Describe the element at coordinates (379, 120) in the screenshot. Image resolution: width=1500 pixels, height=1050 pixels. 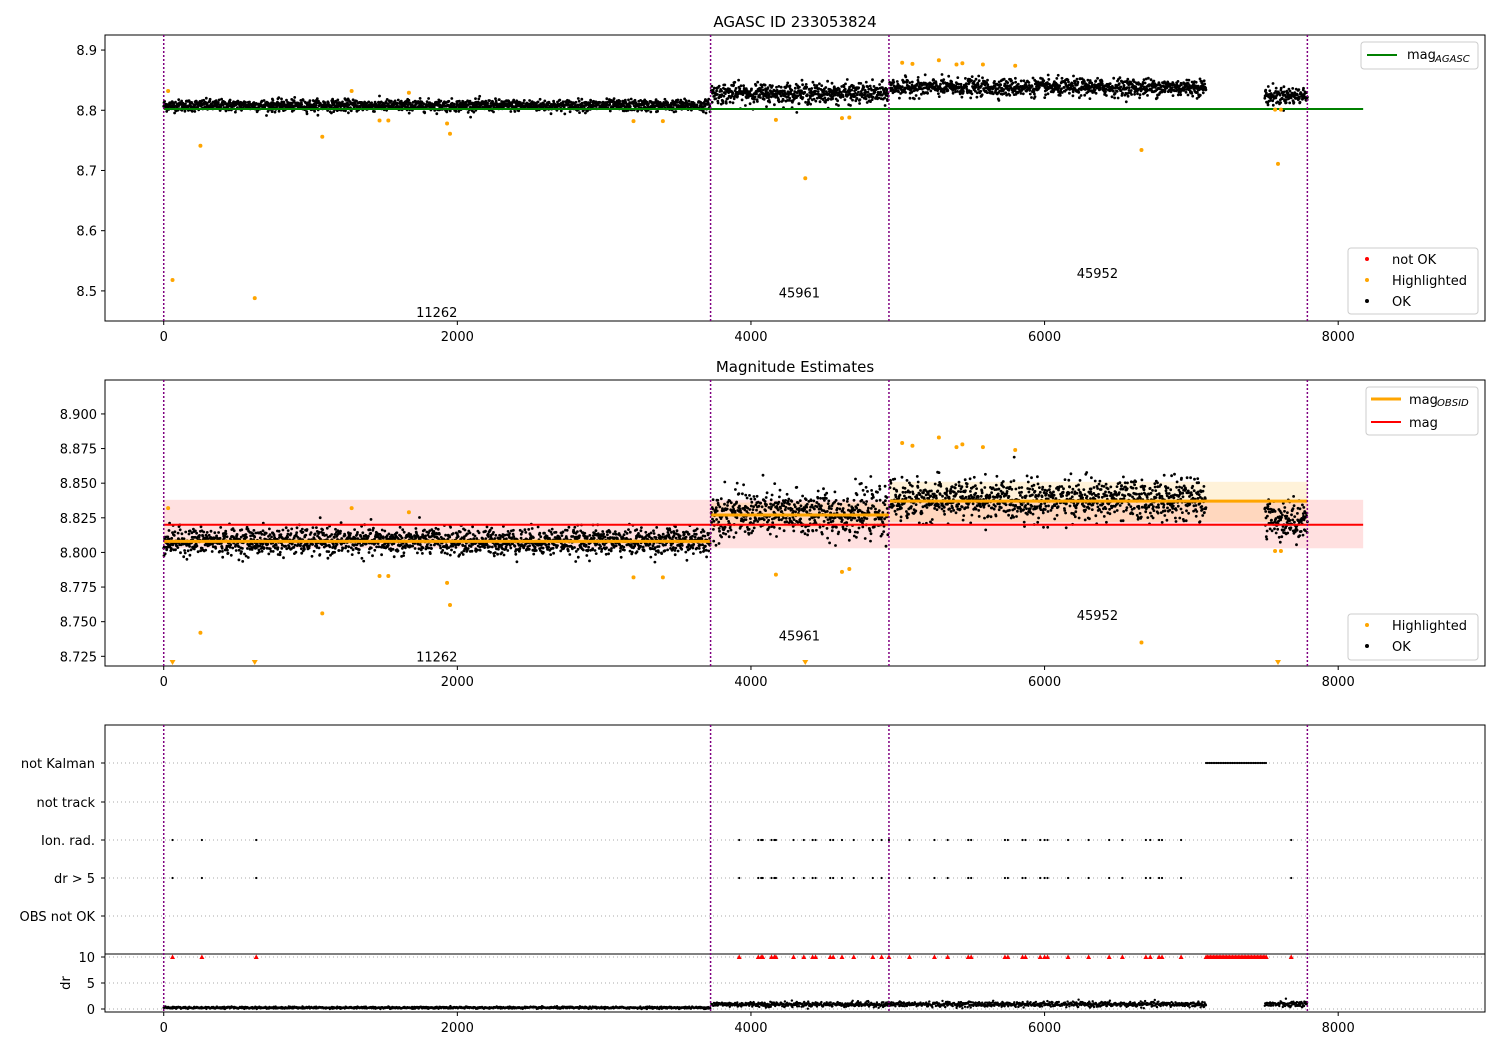
I see `highlighted-point` at that location.